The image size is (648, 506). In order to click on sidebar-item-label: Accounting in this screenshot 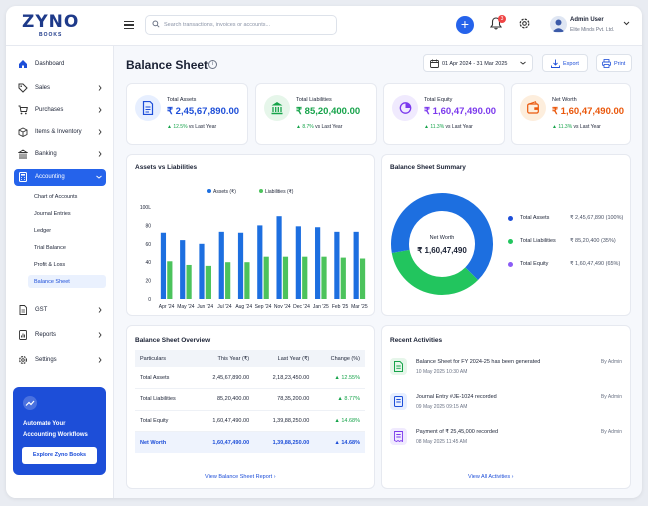, I will do `click(50, 177)`.